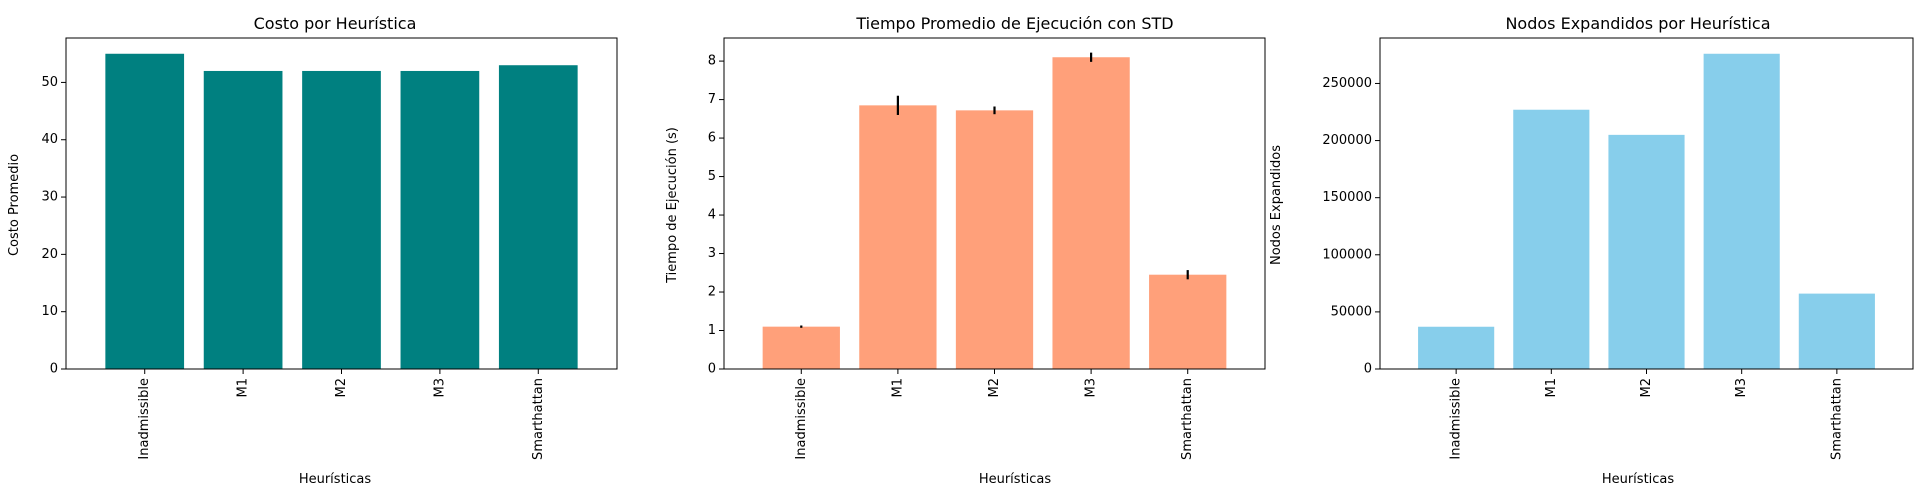 Image resolution: width=1920 pixels, height=500 pixels. Describe the element at coordinates (49, 254) in the screenshot. I see `y-tick-label: 20` at that location.